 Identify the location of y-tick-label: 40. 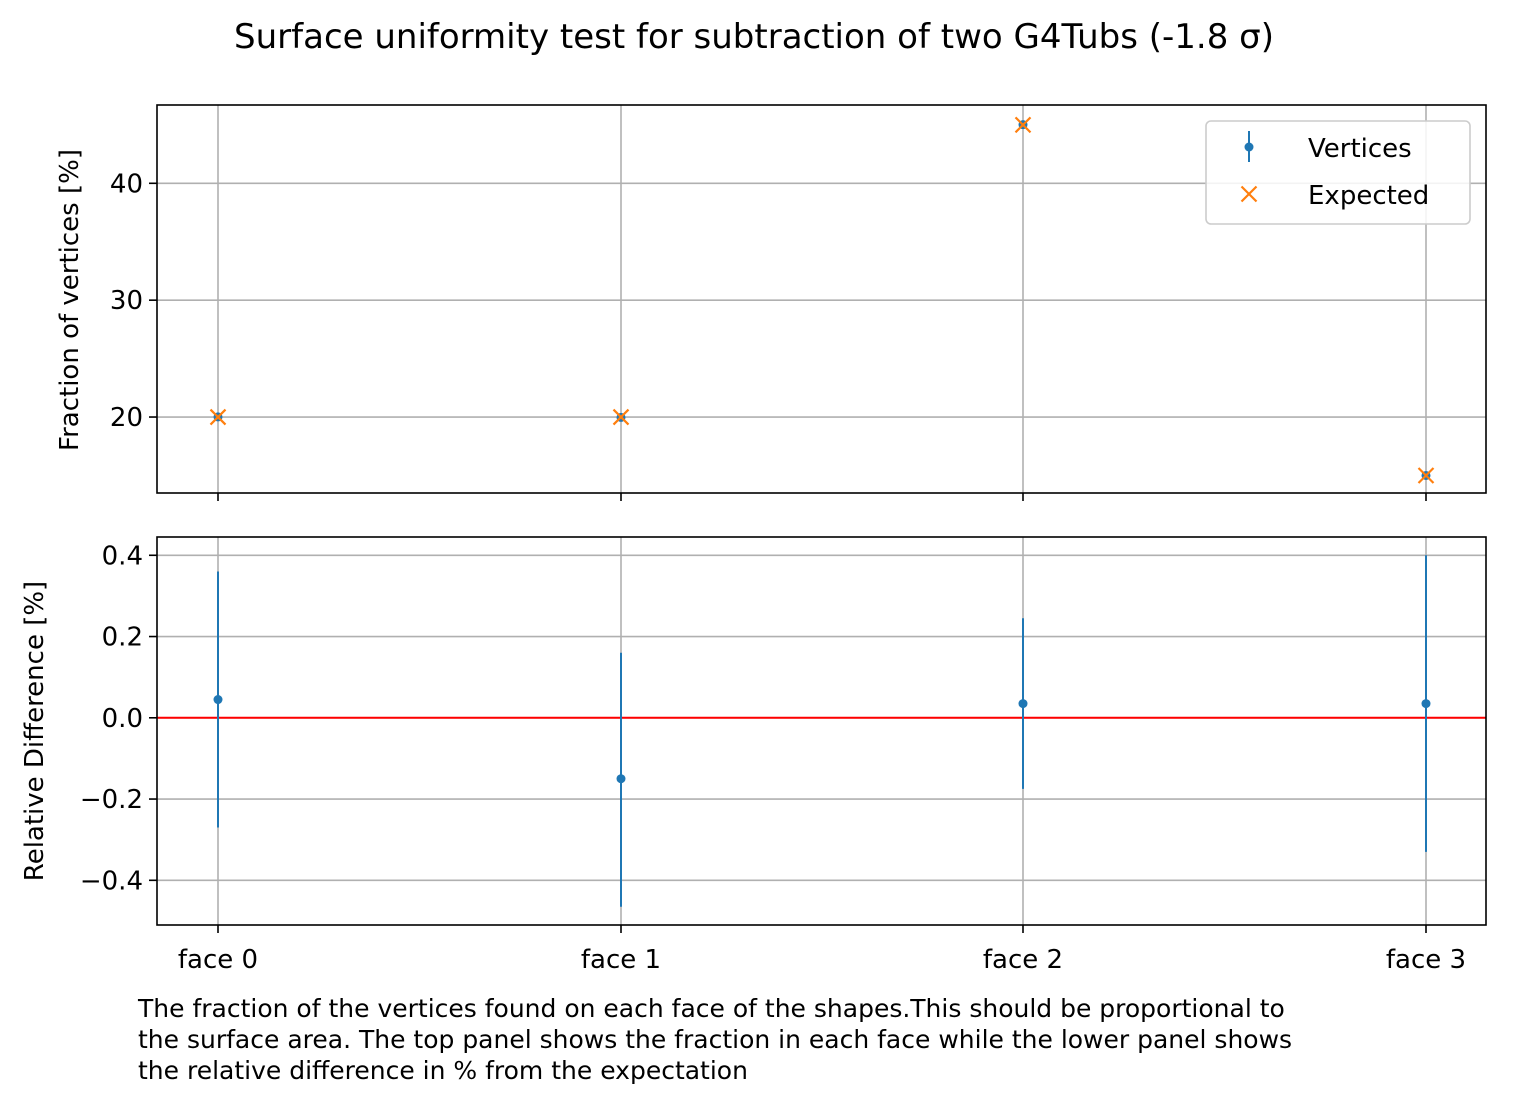
(126, 184).